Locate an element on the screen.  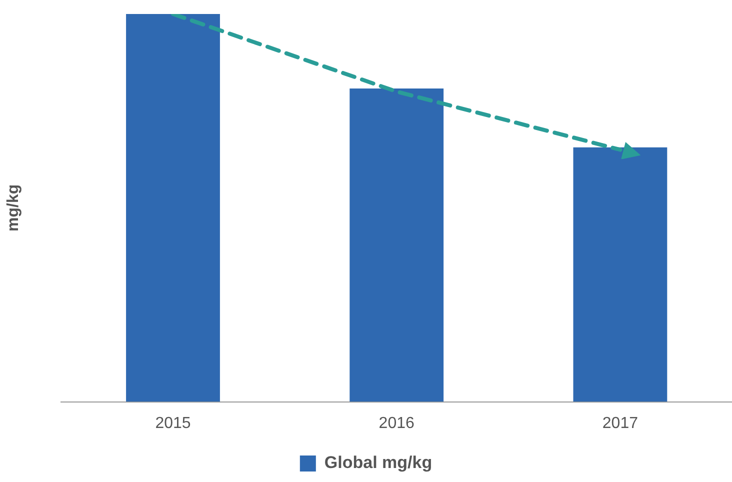
x-tick-label: 2017 is located at coordinates (620, 423).